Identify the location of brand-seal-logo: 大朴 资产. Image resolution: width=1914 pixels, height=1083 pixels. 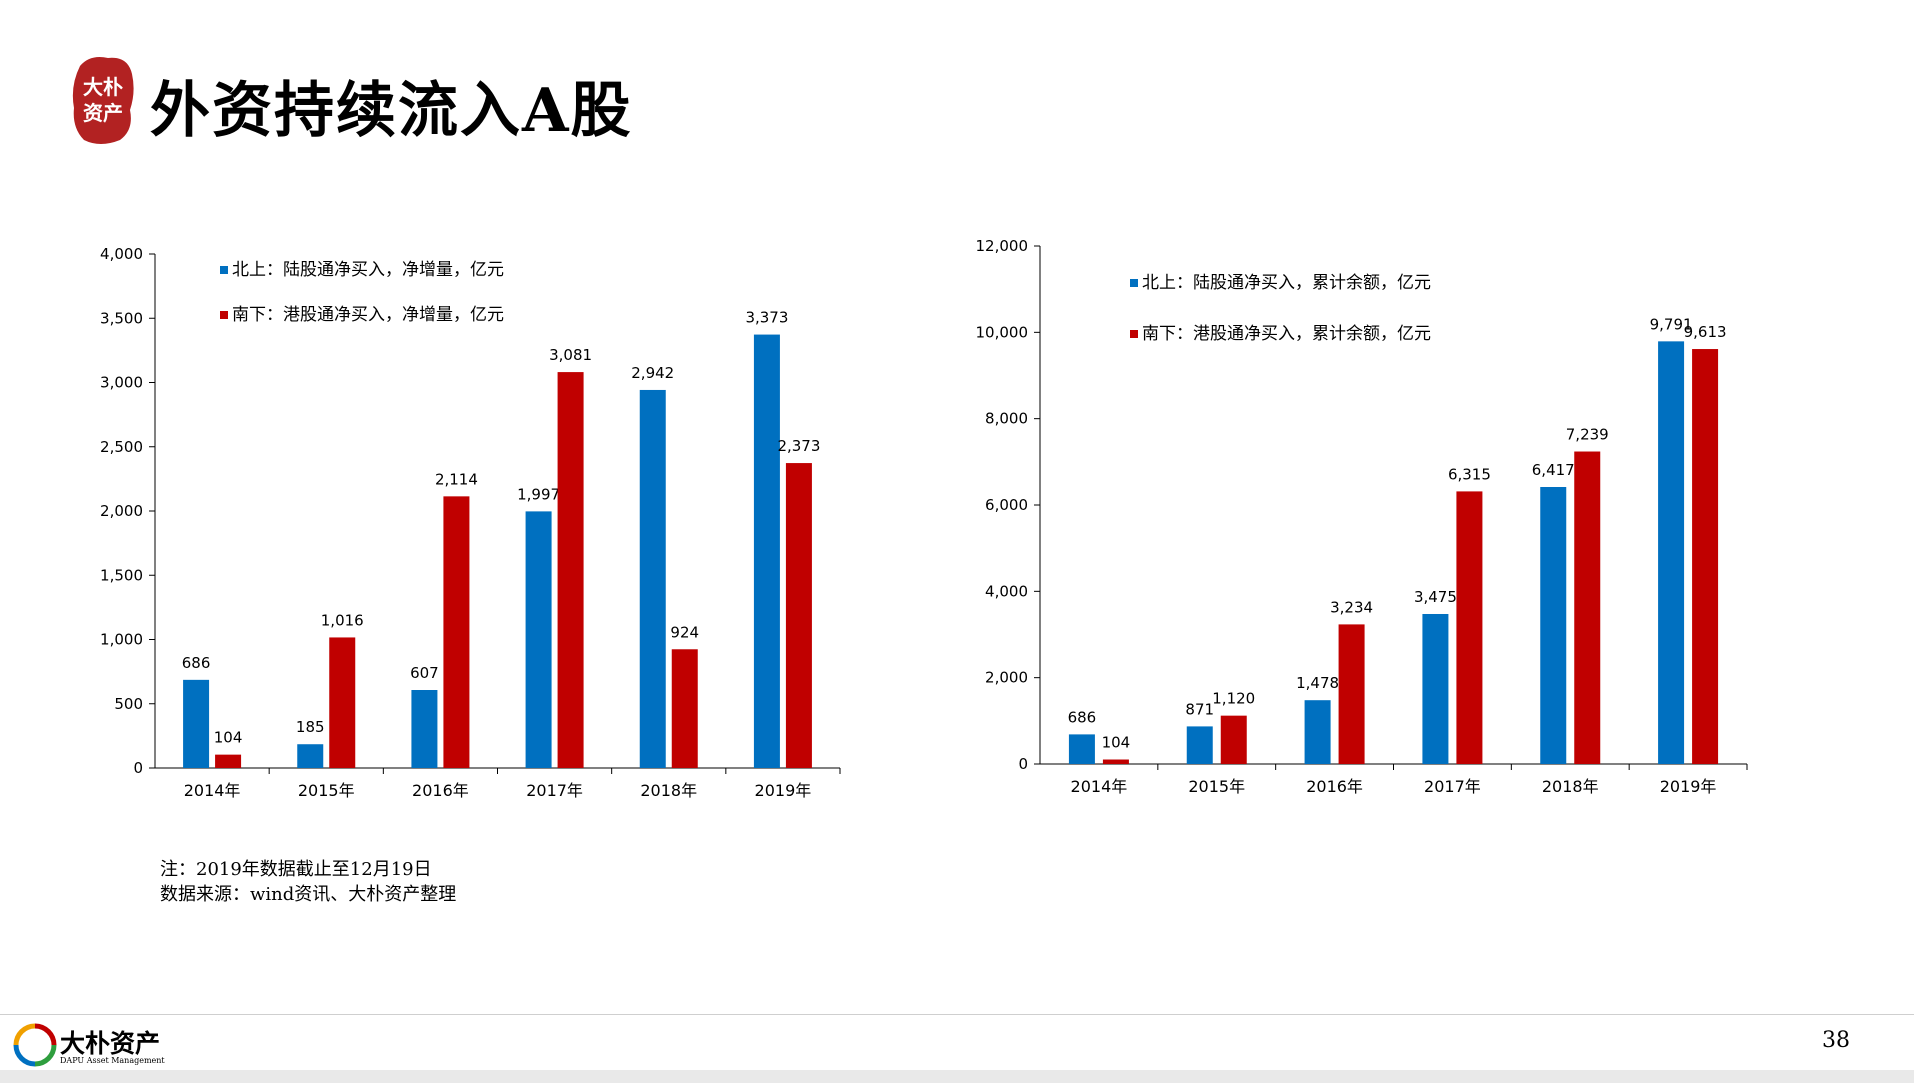
(103, 100).